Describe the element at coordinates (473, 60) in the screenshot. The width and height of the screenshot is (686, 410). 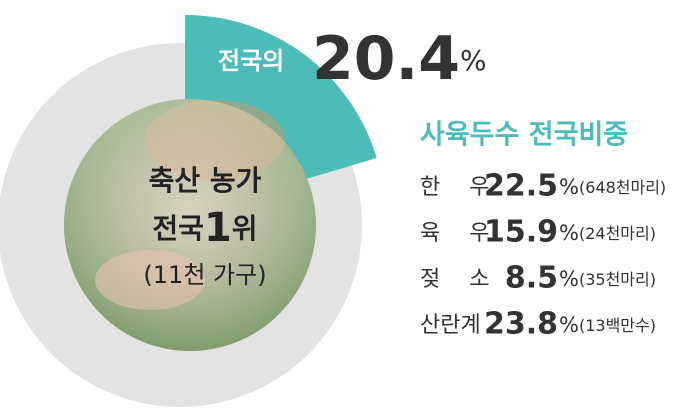
I see `headline-unit: %` at that location.